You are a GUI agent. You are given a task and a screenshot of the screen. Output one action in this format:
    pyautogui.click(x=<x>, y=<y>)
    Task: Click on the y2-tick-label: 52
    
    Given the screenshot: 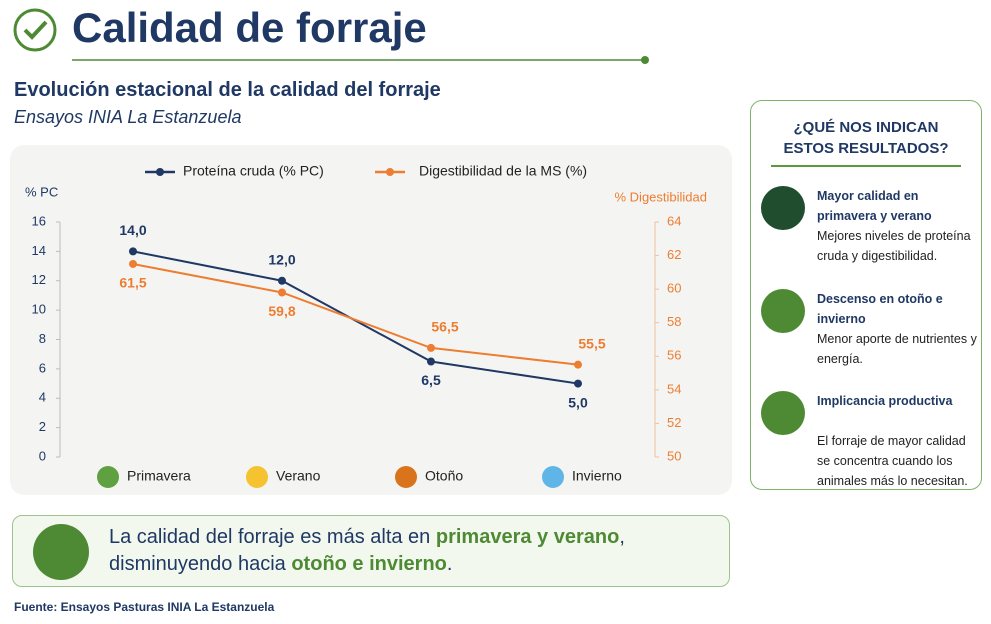 What is the action you would take?
    pyautogui.click(x=674, y=422)
    